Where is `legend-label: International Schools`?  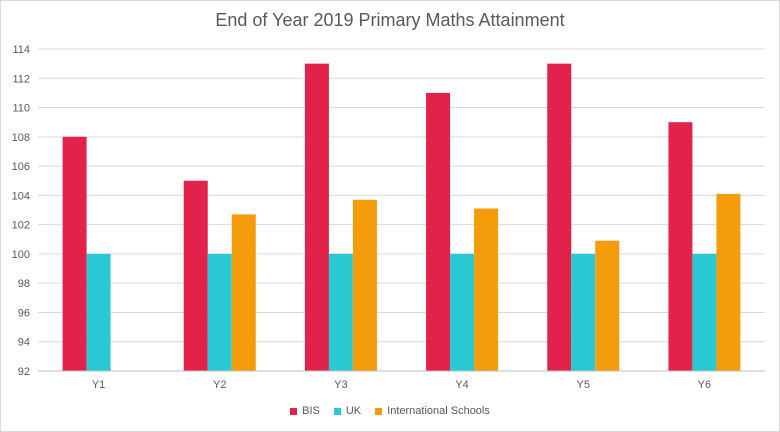
legend-label: International Schools is located at coordinates (438, 411).